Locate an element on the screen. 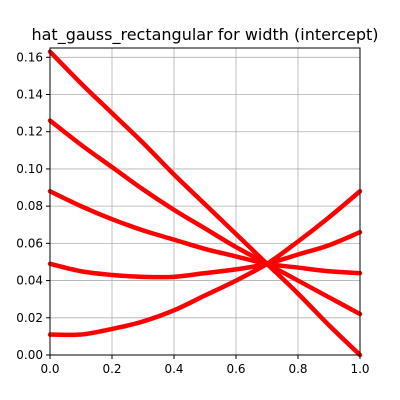 This screenshot has width=400, height=400. x-tick-label: 0.8 is located at coordinates (297, 369).